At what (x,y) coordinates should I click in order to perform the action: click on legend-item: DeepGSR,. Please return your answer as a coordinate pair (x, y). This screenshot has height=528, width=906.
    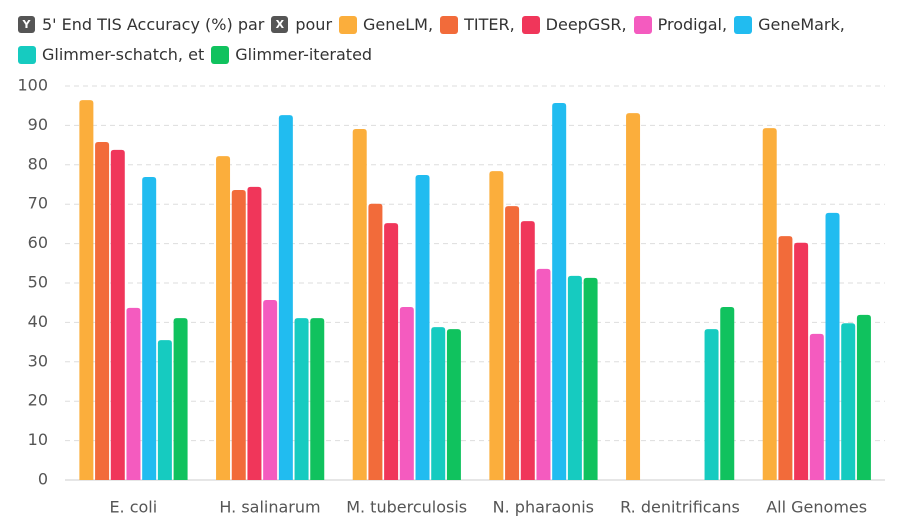
    Looking at the image, I should click on (574, 24).